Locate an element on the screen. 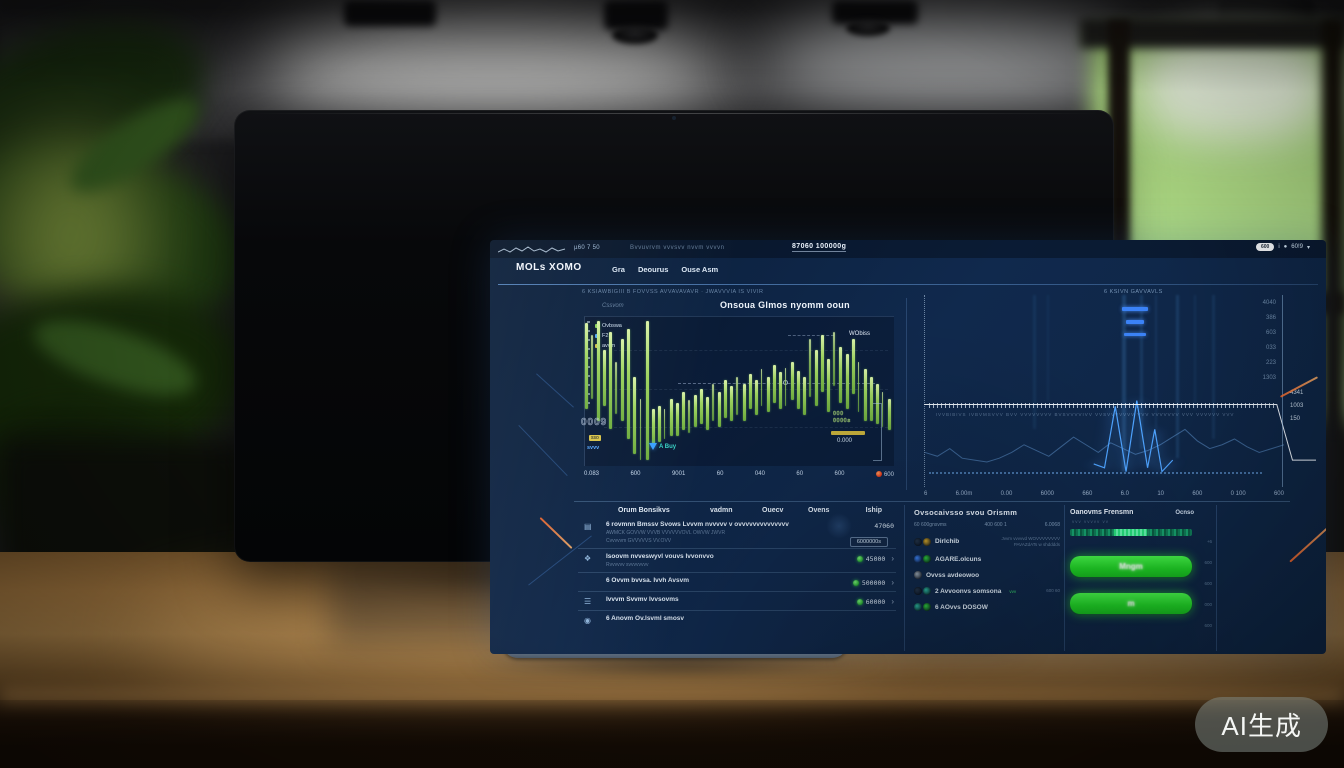 The width and height of the screenshot is (1344, 768). buy-signal-marker: A Buy is located at coordinates (662, 446).